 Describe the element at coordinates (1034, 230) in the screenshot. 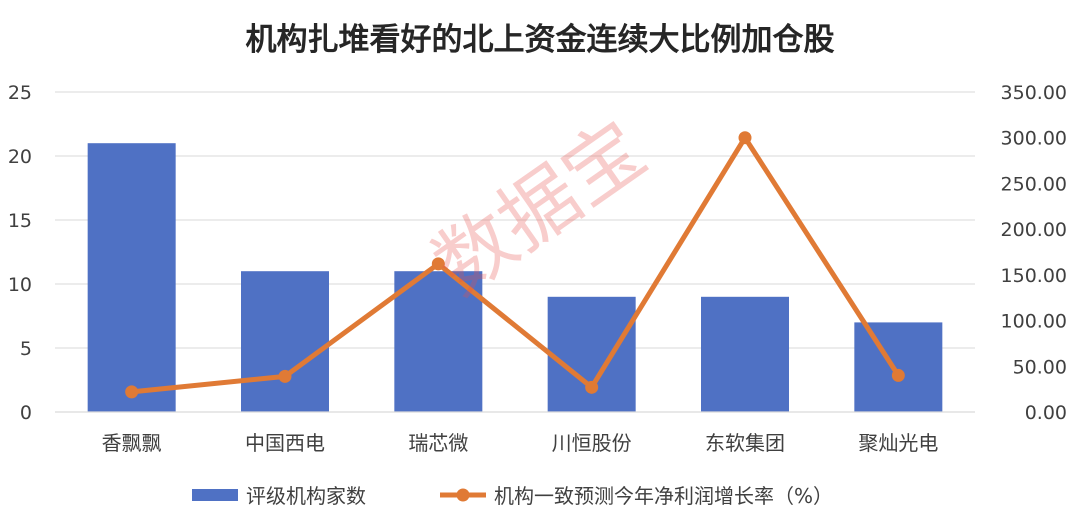

I see `right-tick-label: 200.00` at that location.